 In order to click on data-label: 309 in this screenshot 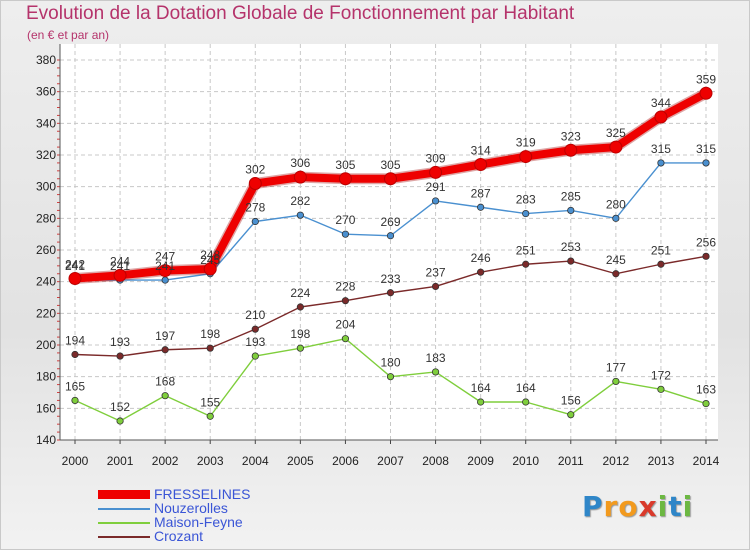, I will do `click(436, 158)`.